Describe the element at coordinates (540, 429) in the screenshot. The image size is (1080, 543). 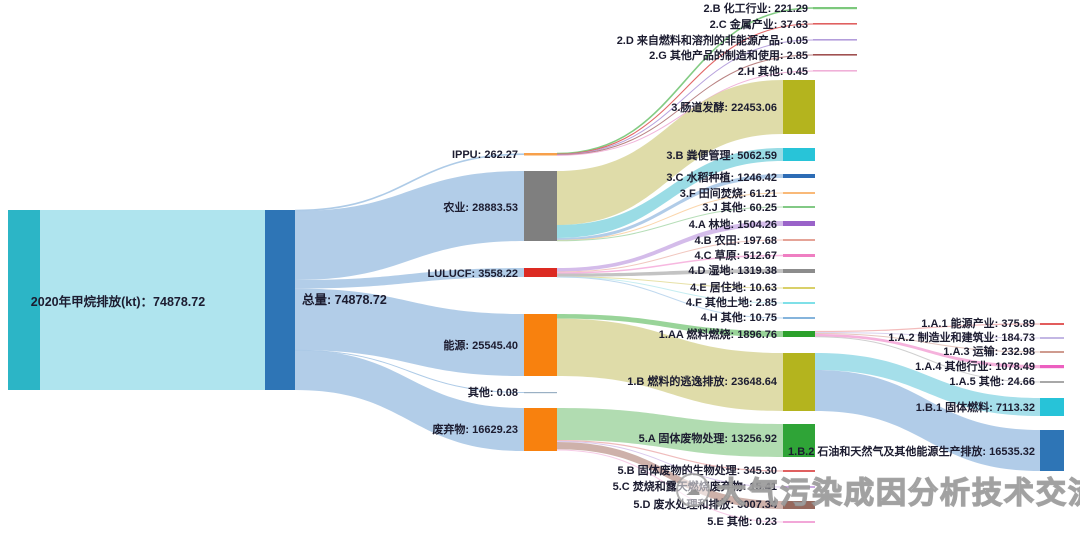
I see `node-waste` at that location.